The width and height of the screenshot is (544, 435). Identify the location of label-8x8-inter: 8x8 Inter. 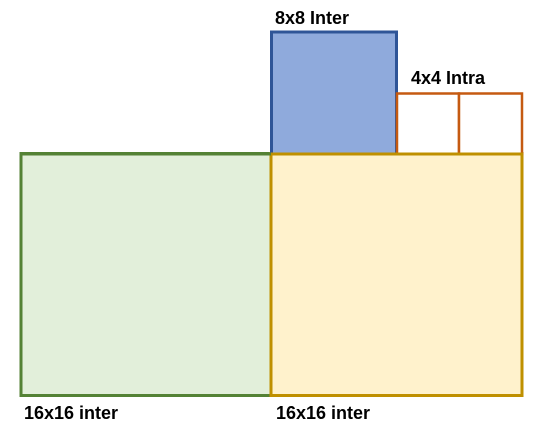
(312, 18).